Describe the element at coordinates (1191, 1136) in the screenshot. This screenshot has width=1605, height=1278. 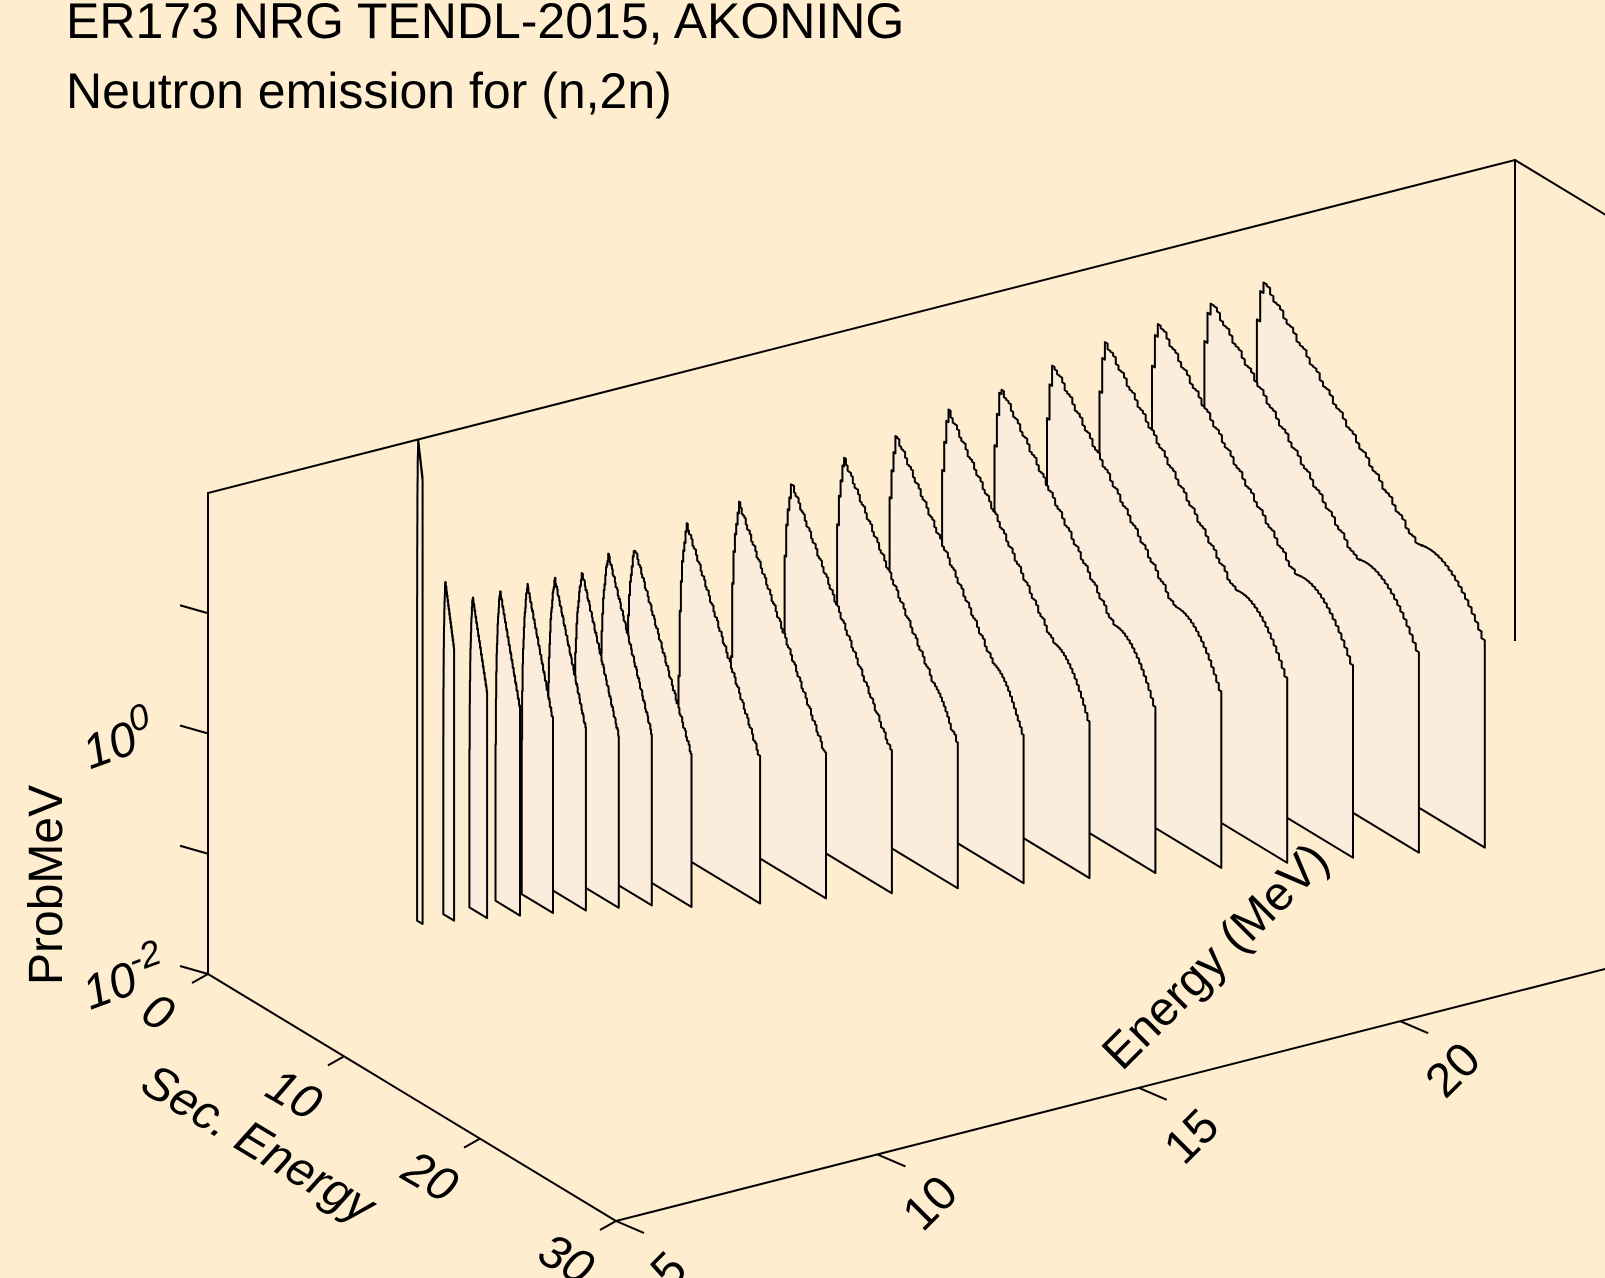
I see `y-tick-label-15: 15` at that location.